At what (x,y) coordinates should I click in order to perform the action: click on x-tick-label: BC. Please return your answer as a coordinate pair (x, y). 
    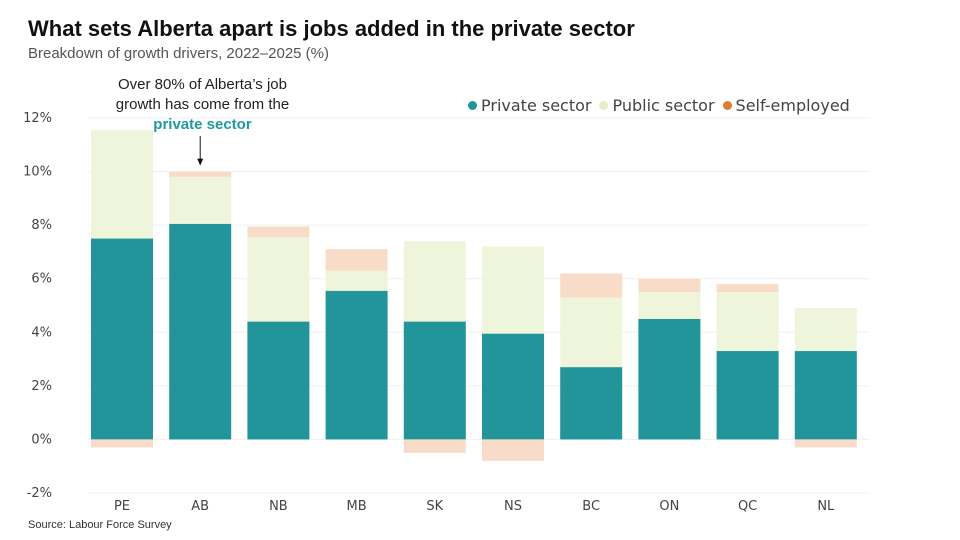
    Looking at the image, I should click on (591, 506).